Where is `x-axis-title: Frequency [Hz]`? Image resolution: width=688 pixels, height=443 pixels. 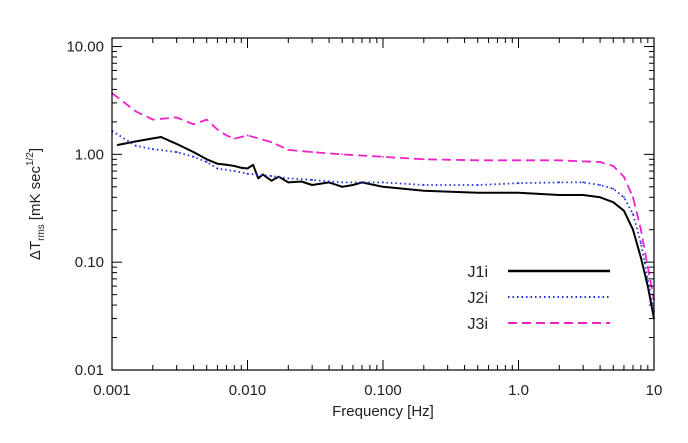
x-axis-title: Frequency [Hz] is located at coordinates (383, 411).